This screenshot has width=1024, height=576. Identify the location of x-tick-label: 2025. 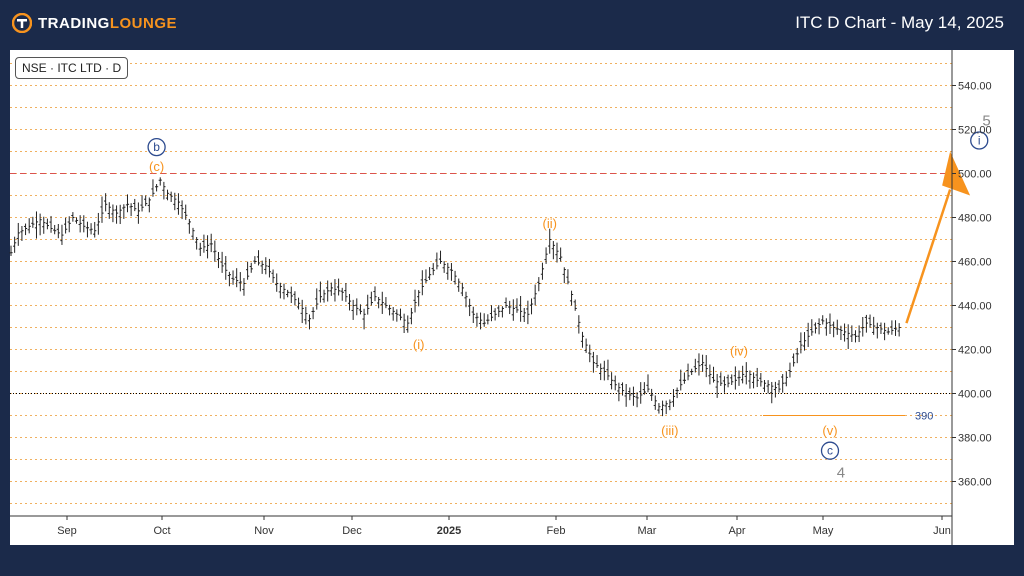
(449, 531).